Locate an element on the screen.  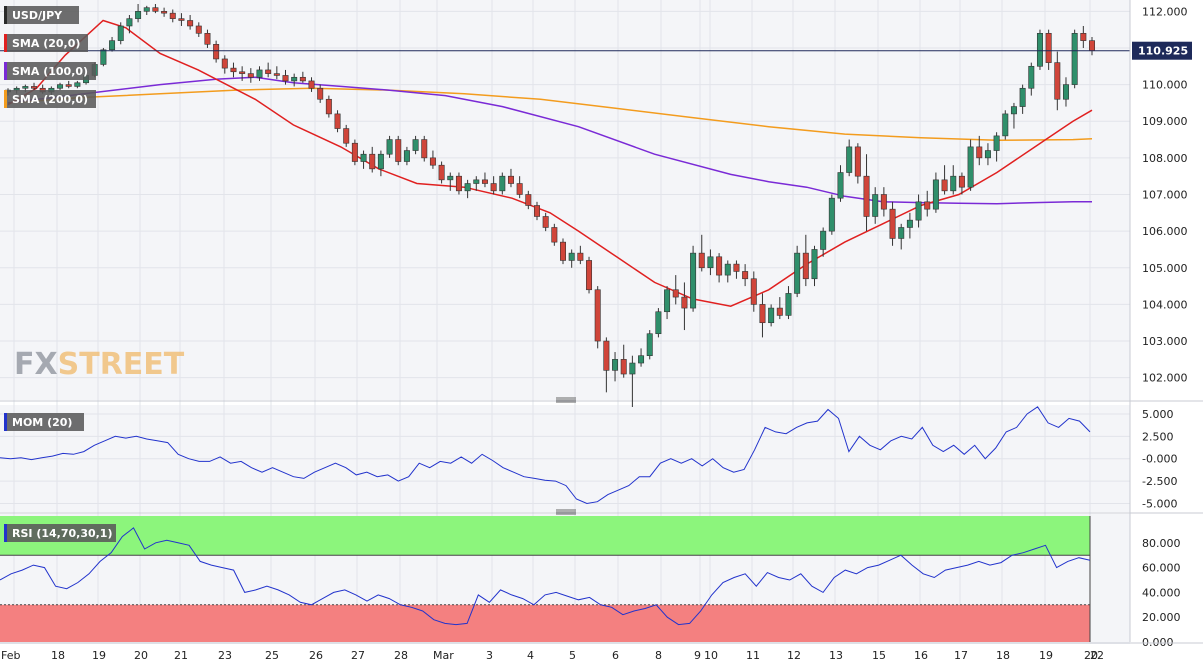
legend-mom: MOM (20) is located at coordinates (44, 422).